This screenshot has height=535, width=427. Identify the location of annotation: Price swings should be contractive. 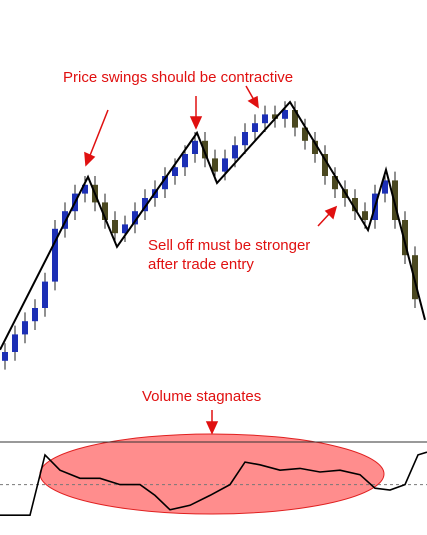
(178, 77).